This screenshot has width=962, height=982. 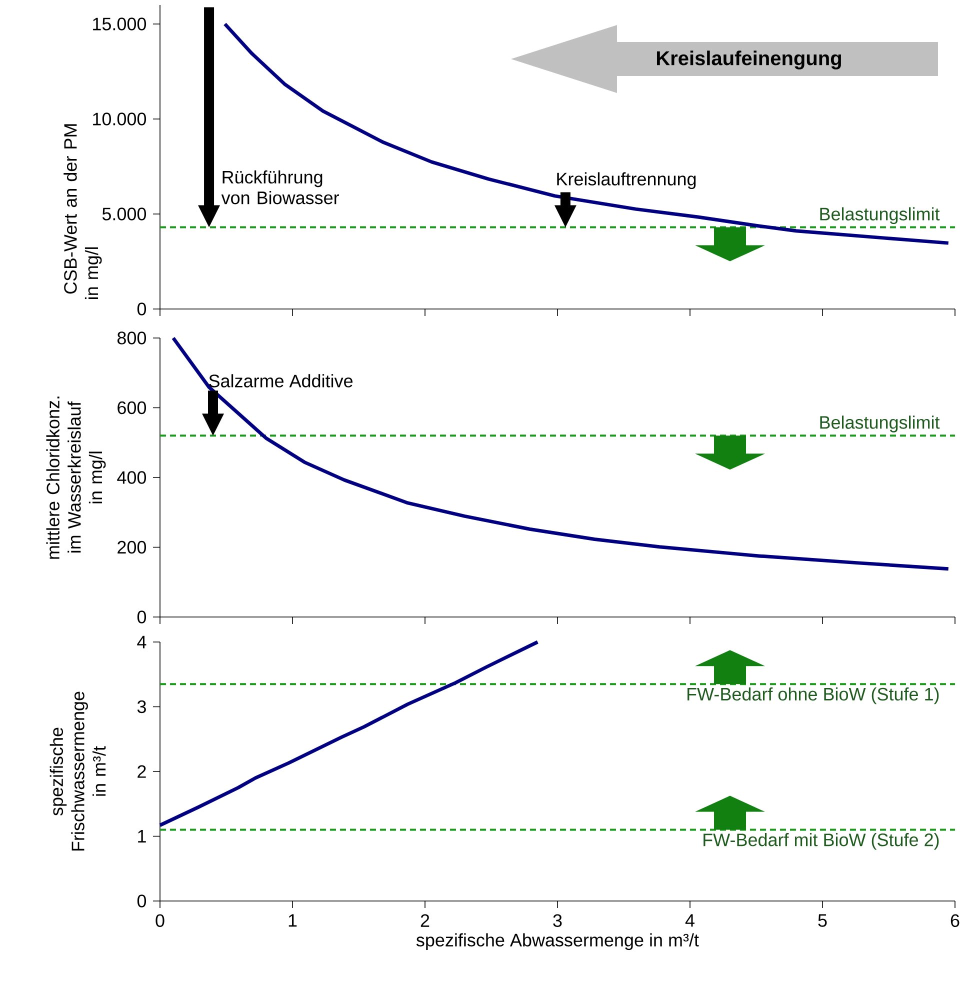 What do you see at coordinates (142, 771) in the screenshot?
I see `y-tick-label: 2` at bounding box center [142, 771].